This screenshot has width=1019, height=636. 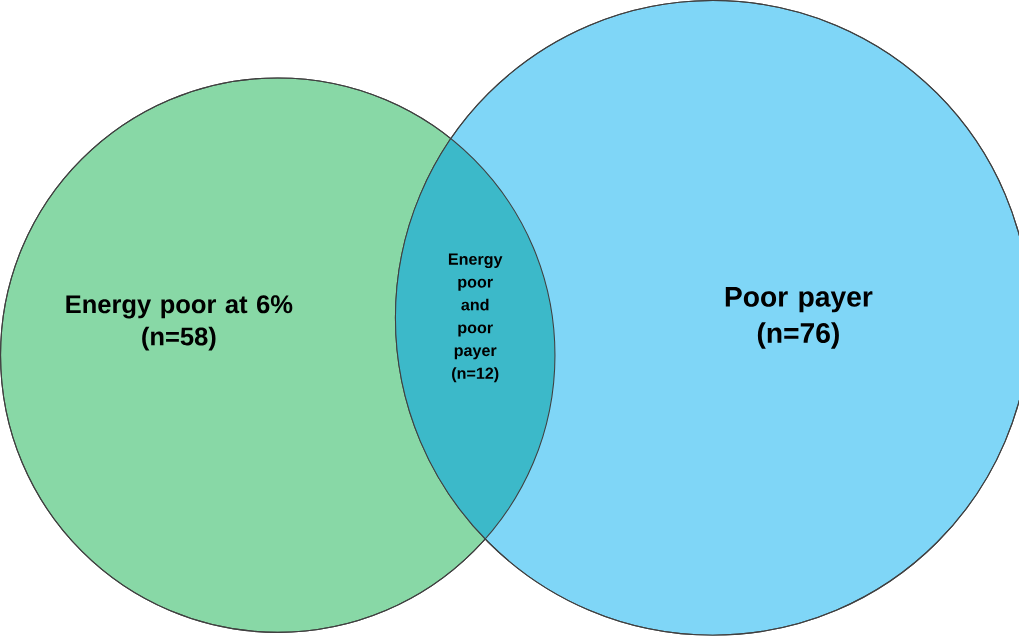 What do you see at coordinates (179, 307) in the screenshot?
I see `category-label: Energy poor at 6%` at bounding box center [179, 307].